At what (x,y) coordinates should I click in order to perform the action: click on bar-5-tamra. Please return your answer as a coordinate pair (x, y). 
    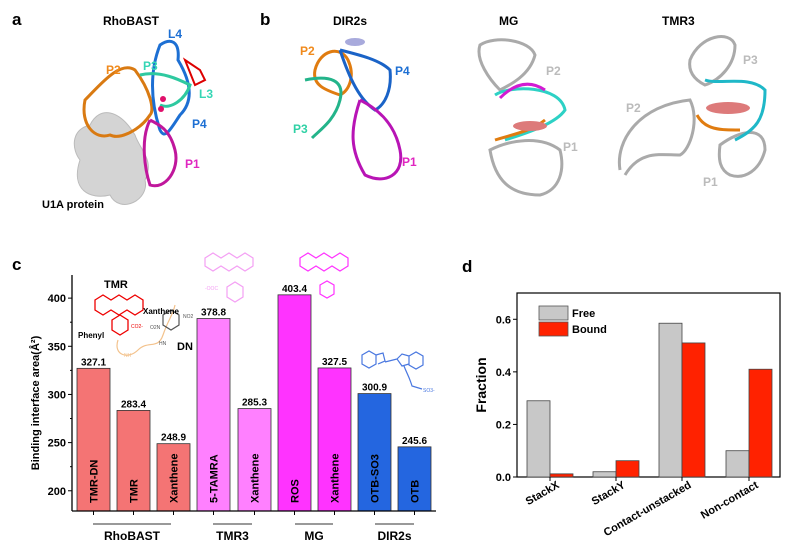
    Looking at the image, I should click on (213, 415).